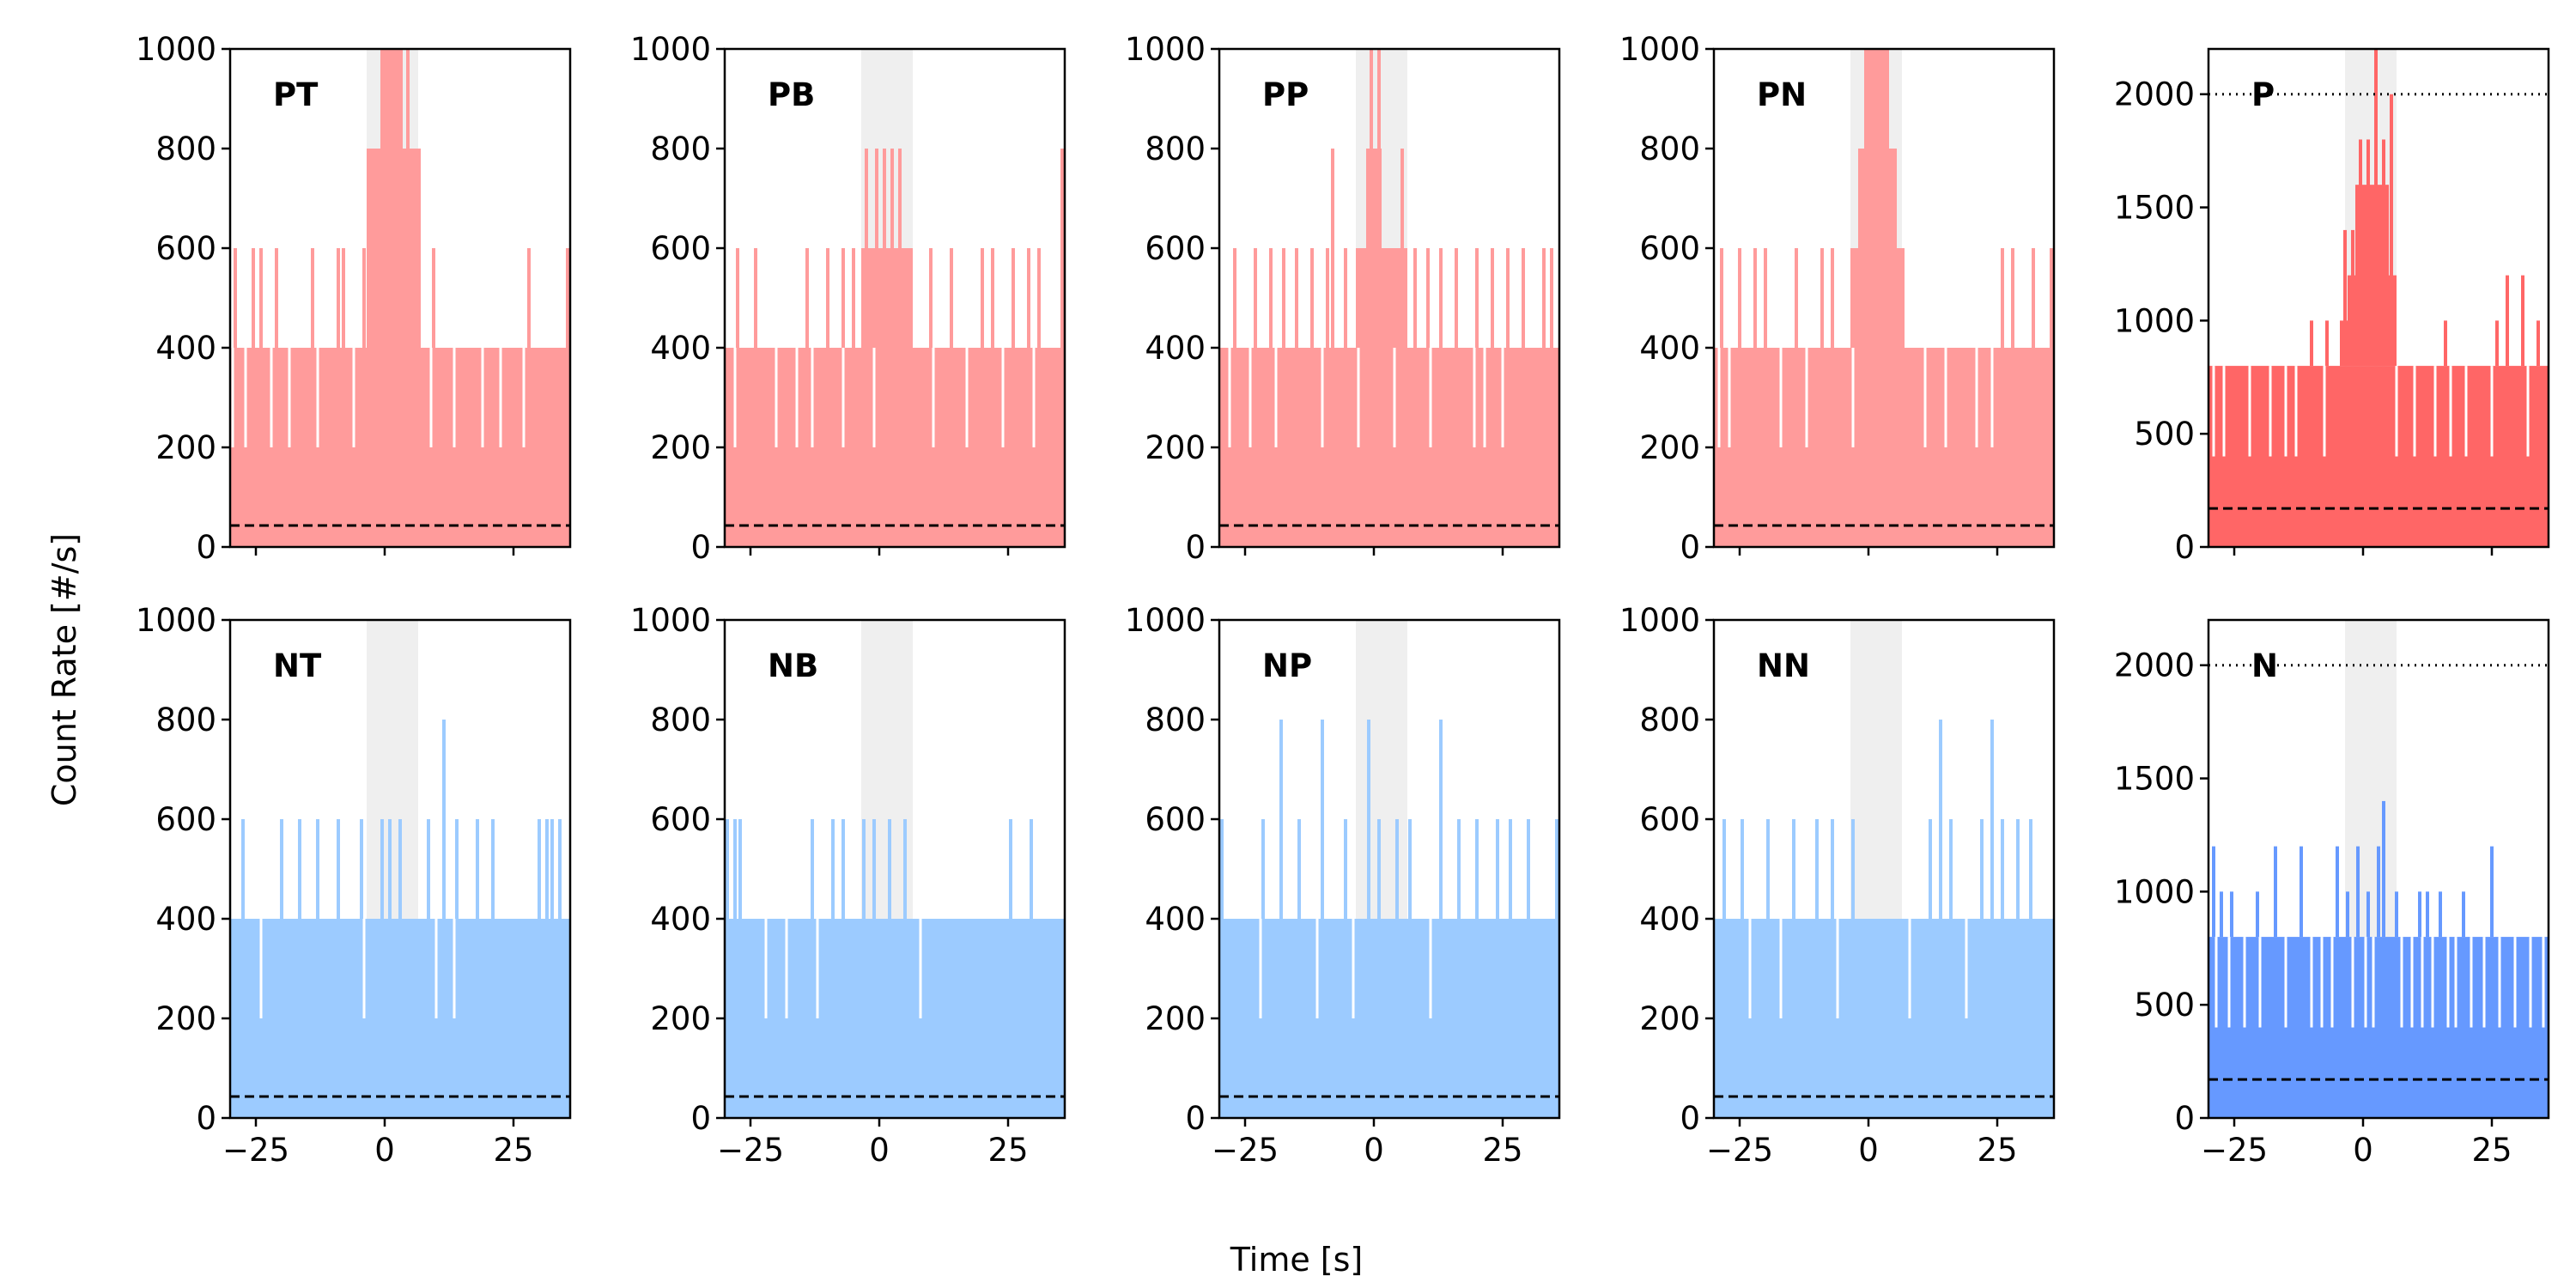 The image size is (2576, 1288). Describe the element at coordinates (353, 885) in the screenshot. I see `panel-nt: 02004006008001000−25 0 25NT` at that location.